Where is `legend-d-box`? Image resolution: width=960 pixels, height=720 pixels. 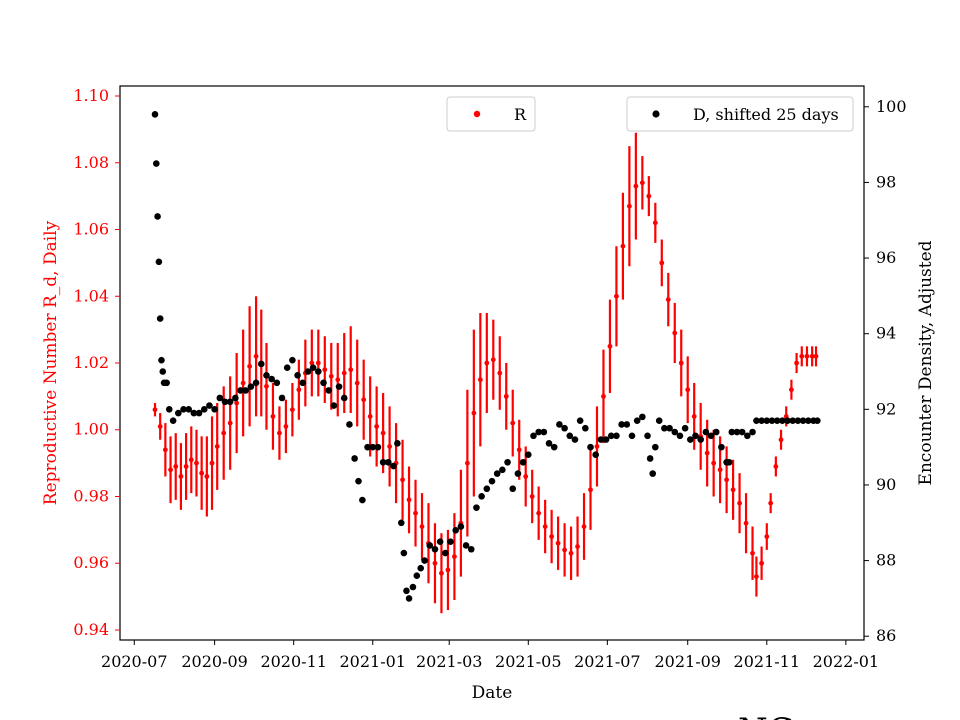 legend-d-box is located at coordinates (740, 114).